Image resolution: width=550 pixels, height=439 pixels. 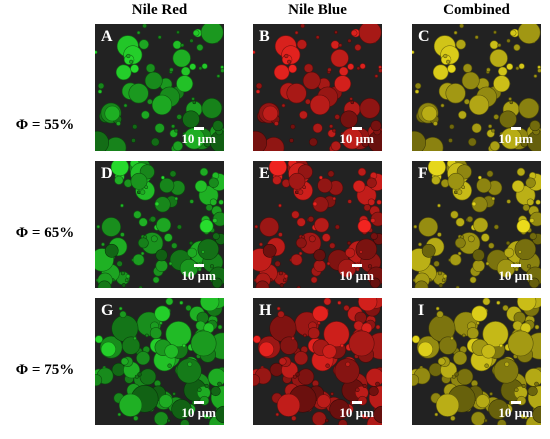 What do you see at coordinates (515, 275) in the screenshot?
I see `scale-bar-label: 10 µm` at bounding box center [515, 275].